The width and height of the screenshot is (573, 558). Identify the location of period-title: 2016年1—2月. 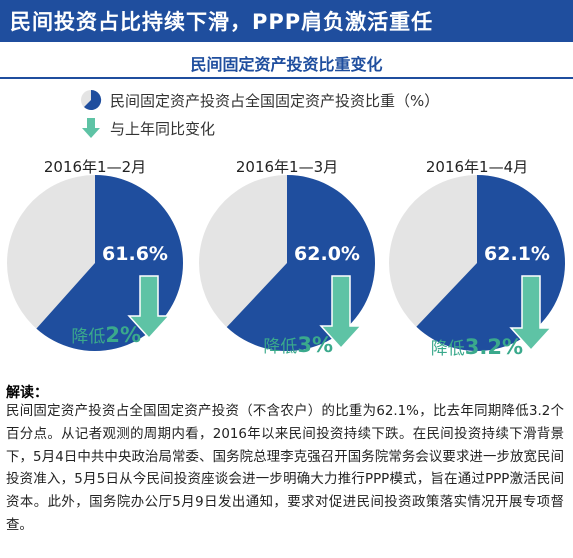
(95, 167).